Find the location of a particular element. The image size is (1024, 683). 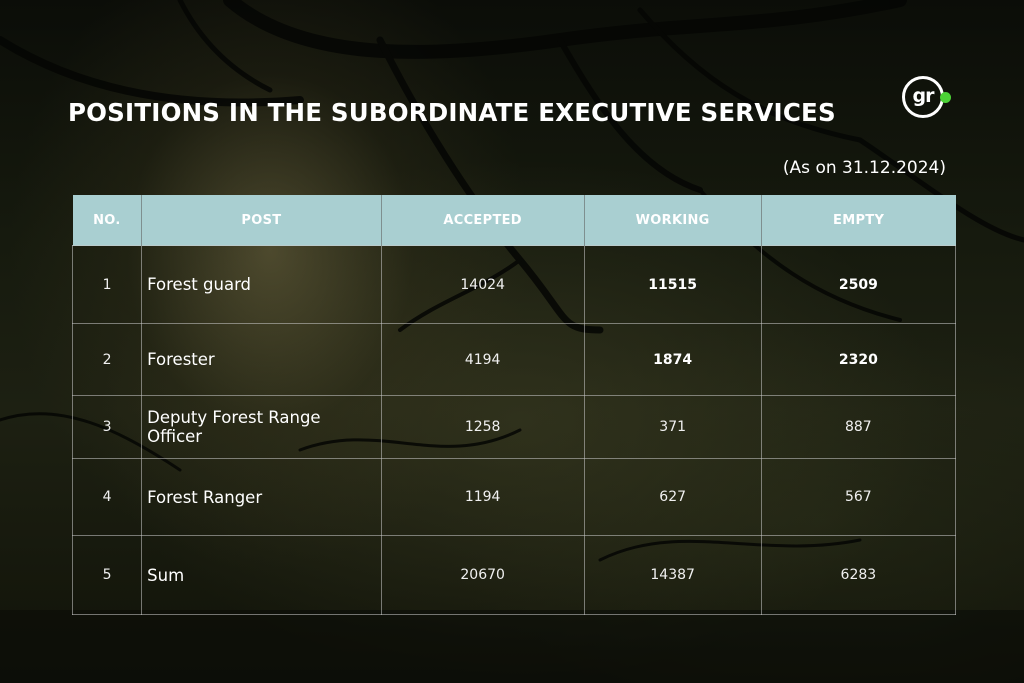

logo-dot-icon is located at coordinates (945, 97).